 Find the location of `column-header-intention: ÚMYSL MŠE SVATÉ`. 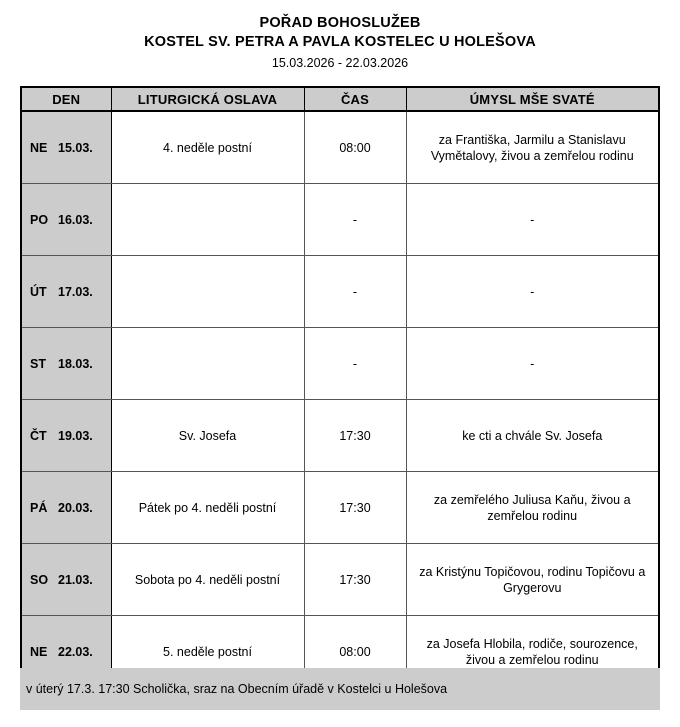

column-header-intention: ÚMYSL MŠE SVATÉ is located at coordinates (532, 99).